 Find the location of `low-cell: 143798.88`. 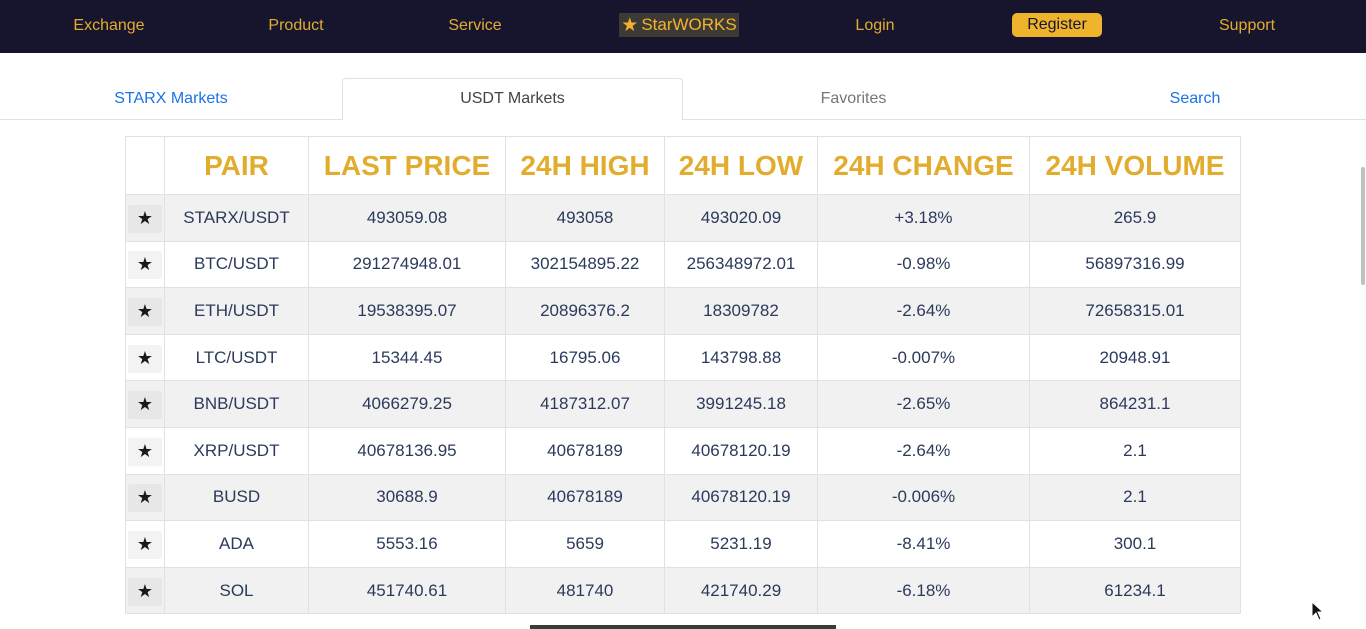

low-cell: 143798.88 is located at coordinates (741, 357).